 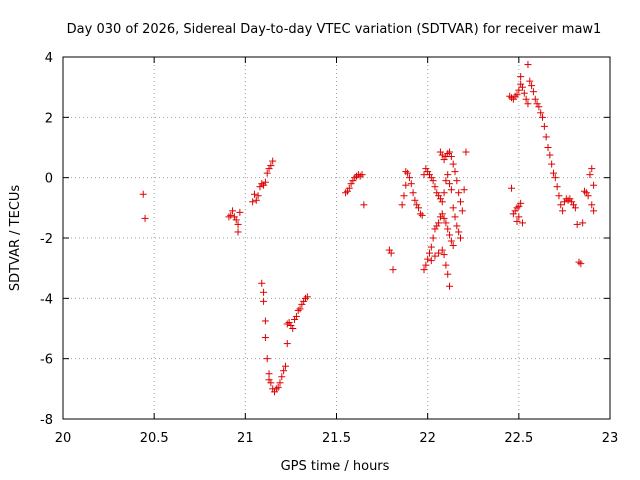 What do you see at coordinates (46, 360) in the screenshot?
I see `y-tick-label: -6` at bounding box center [46, 360].